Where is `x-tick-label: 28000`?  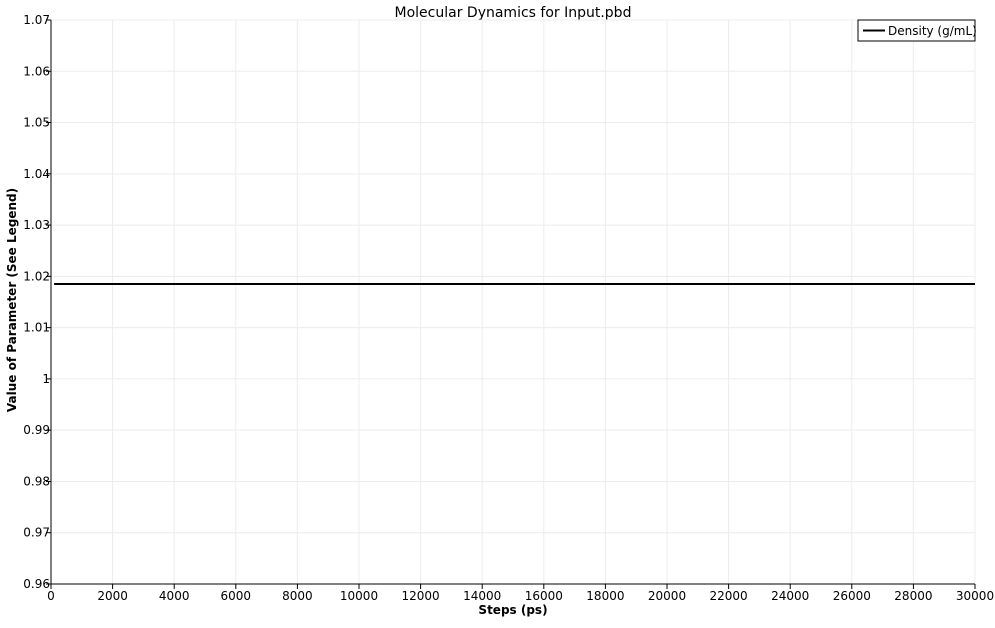 x-tick-label: 28000 is located at coordinates (913, 596).